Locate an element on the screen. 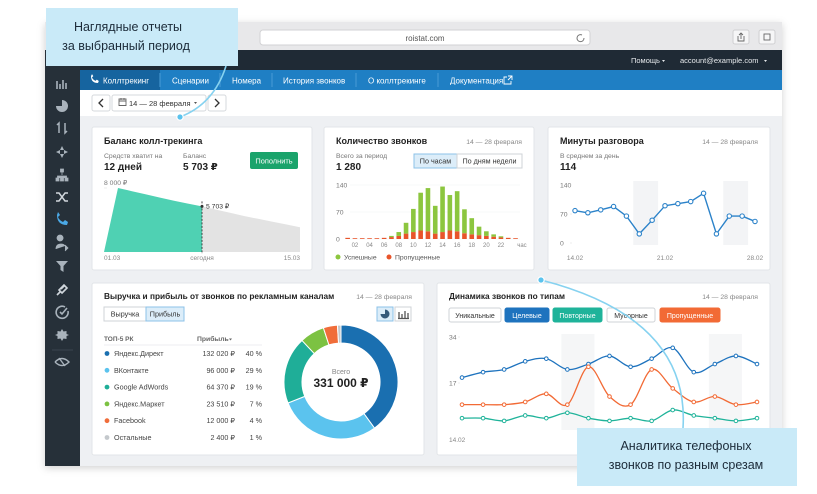 Image resolution: width=817 pixels, height=494 pixels. balance-value: 5 703 ₽ is located at coordinates (200, 167).